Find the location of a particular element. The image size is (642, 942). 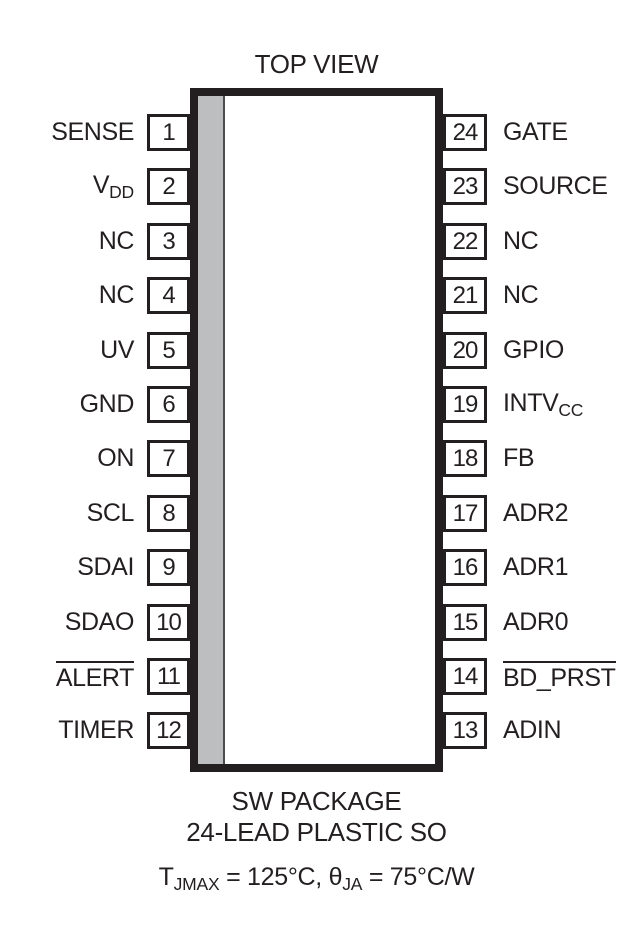

pin-box-10: 10 is located at coordinates (168, 622).